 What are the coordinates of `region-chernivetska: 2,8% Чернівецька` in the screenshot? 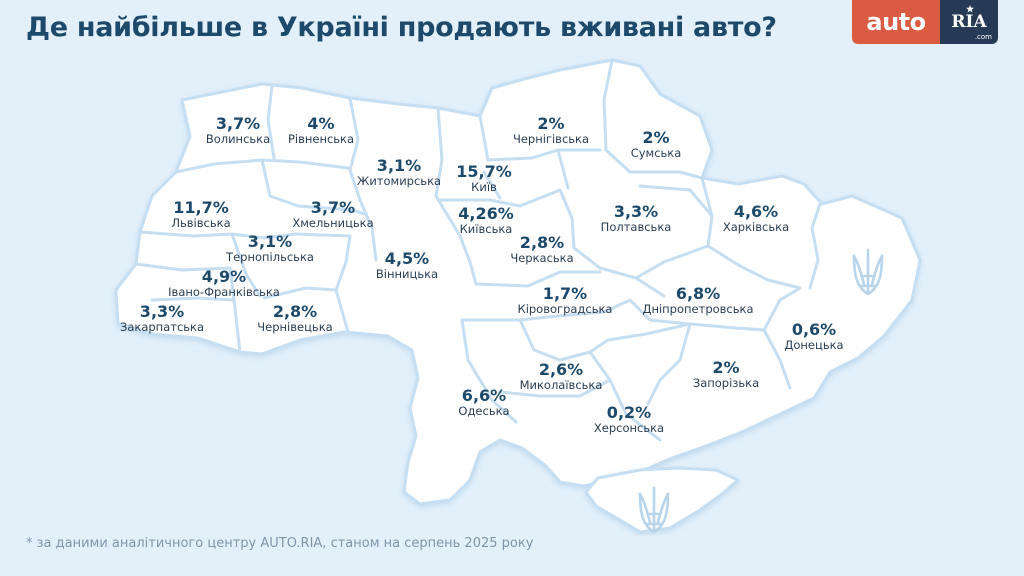 It's located at (295, 318).